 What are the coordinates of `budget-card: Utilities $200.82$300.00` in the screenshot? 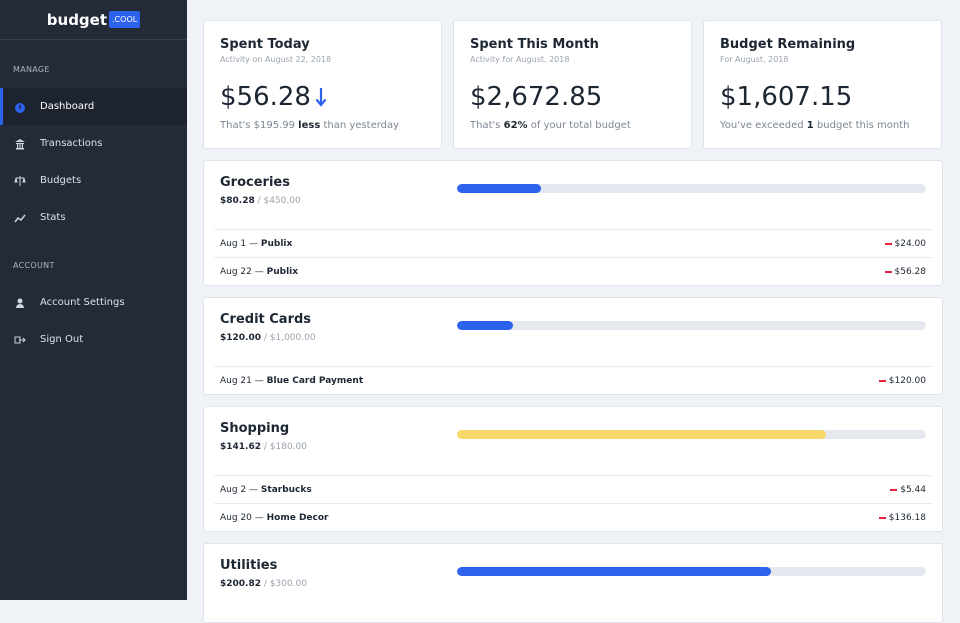 It's located at (573, 583).